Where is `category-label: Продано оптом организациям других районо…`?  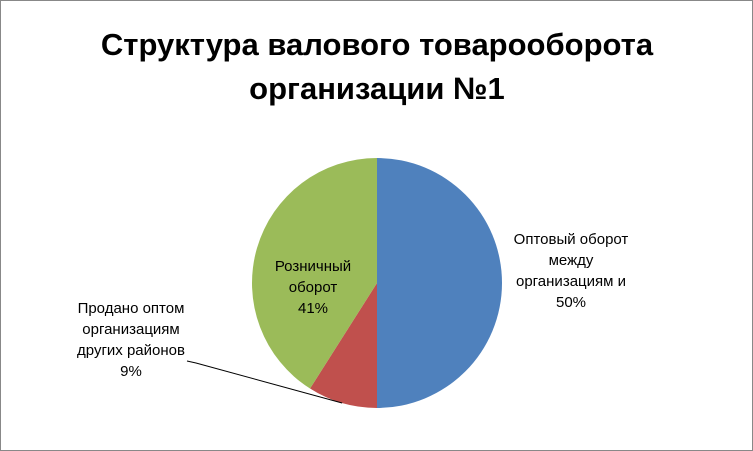
category-label: Продано оптом организациям других районо… is located at coordinates (131, 329).